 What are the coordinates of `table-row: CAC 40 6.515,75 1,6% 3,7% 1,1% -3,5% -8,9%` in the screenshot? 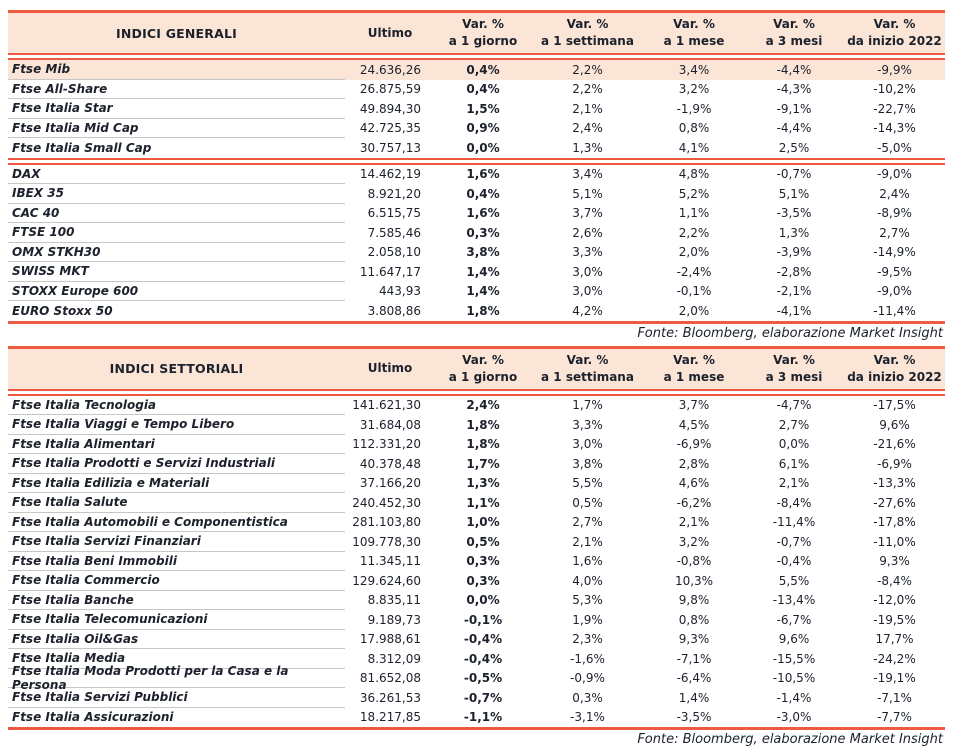 It's located at (476, 213).